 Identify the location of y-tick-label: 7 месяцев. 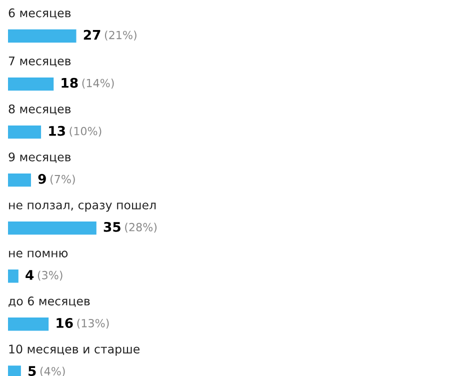
(39, 61).